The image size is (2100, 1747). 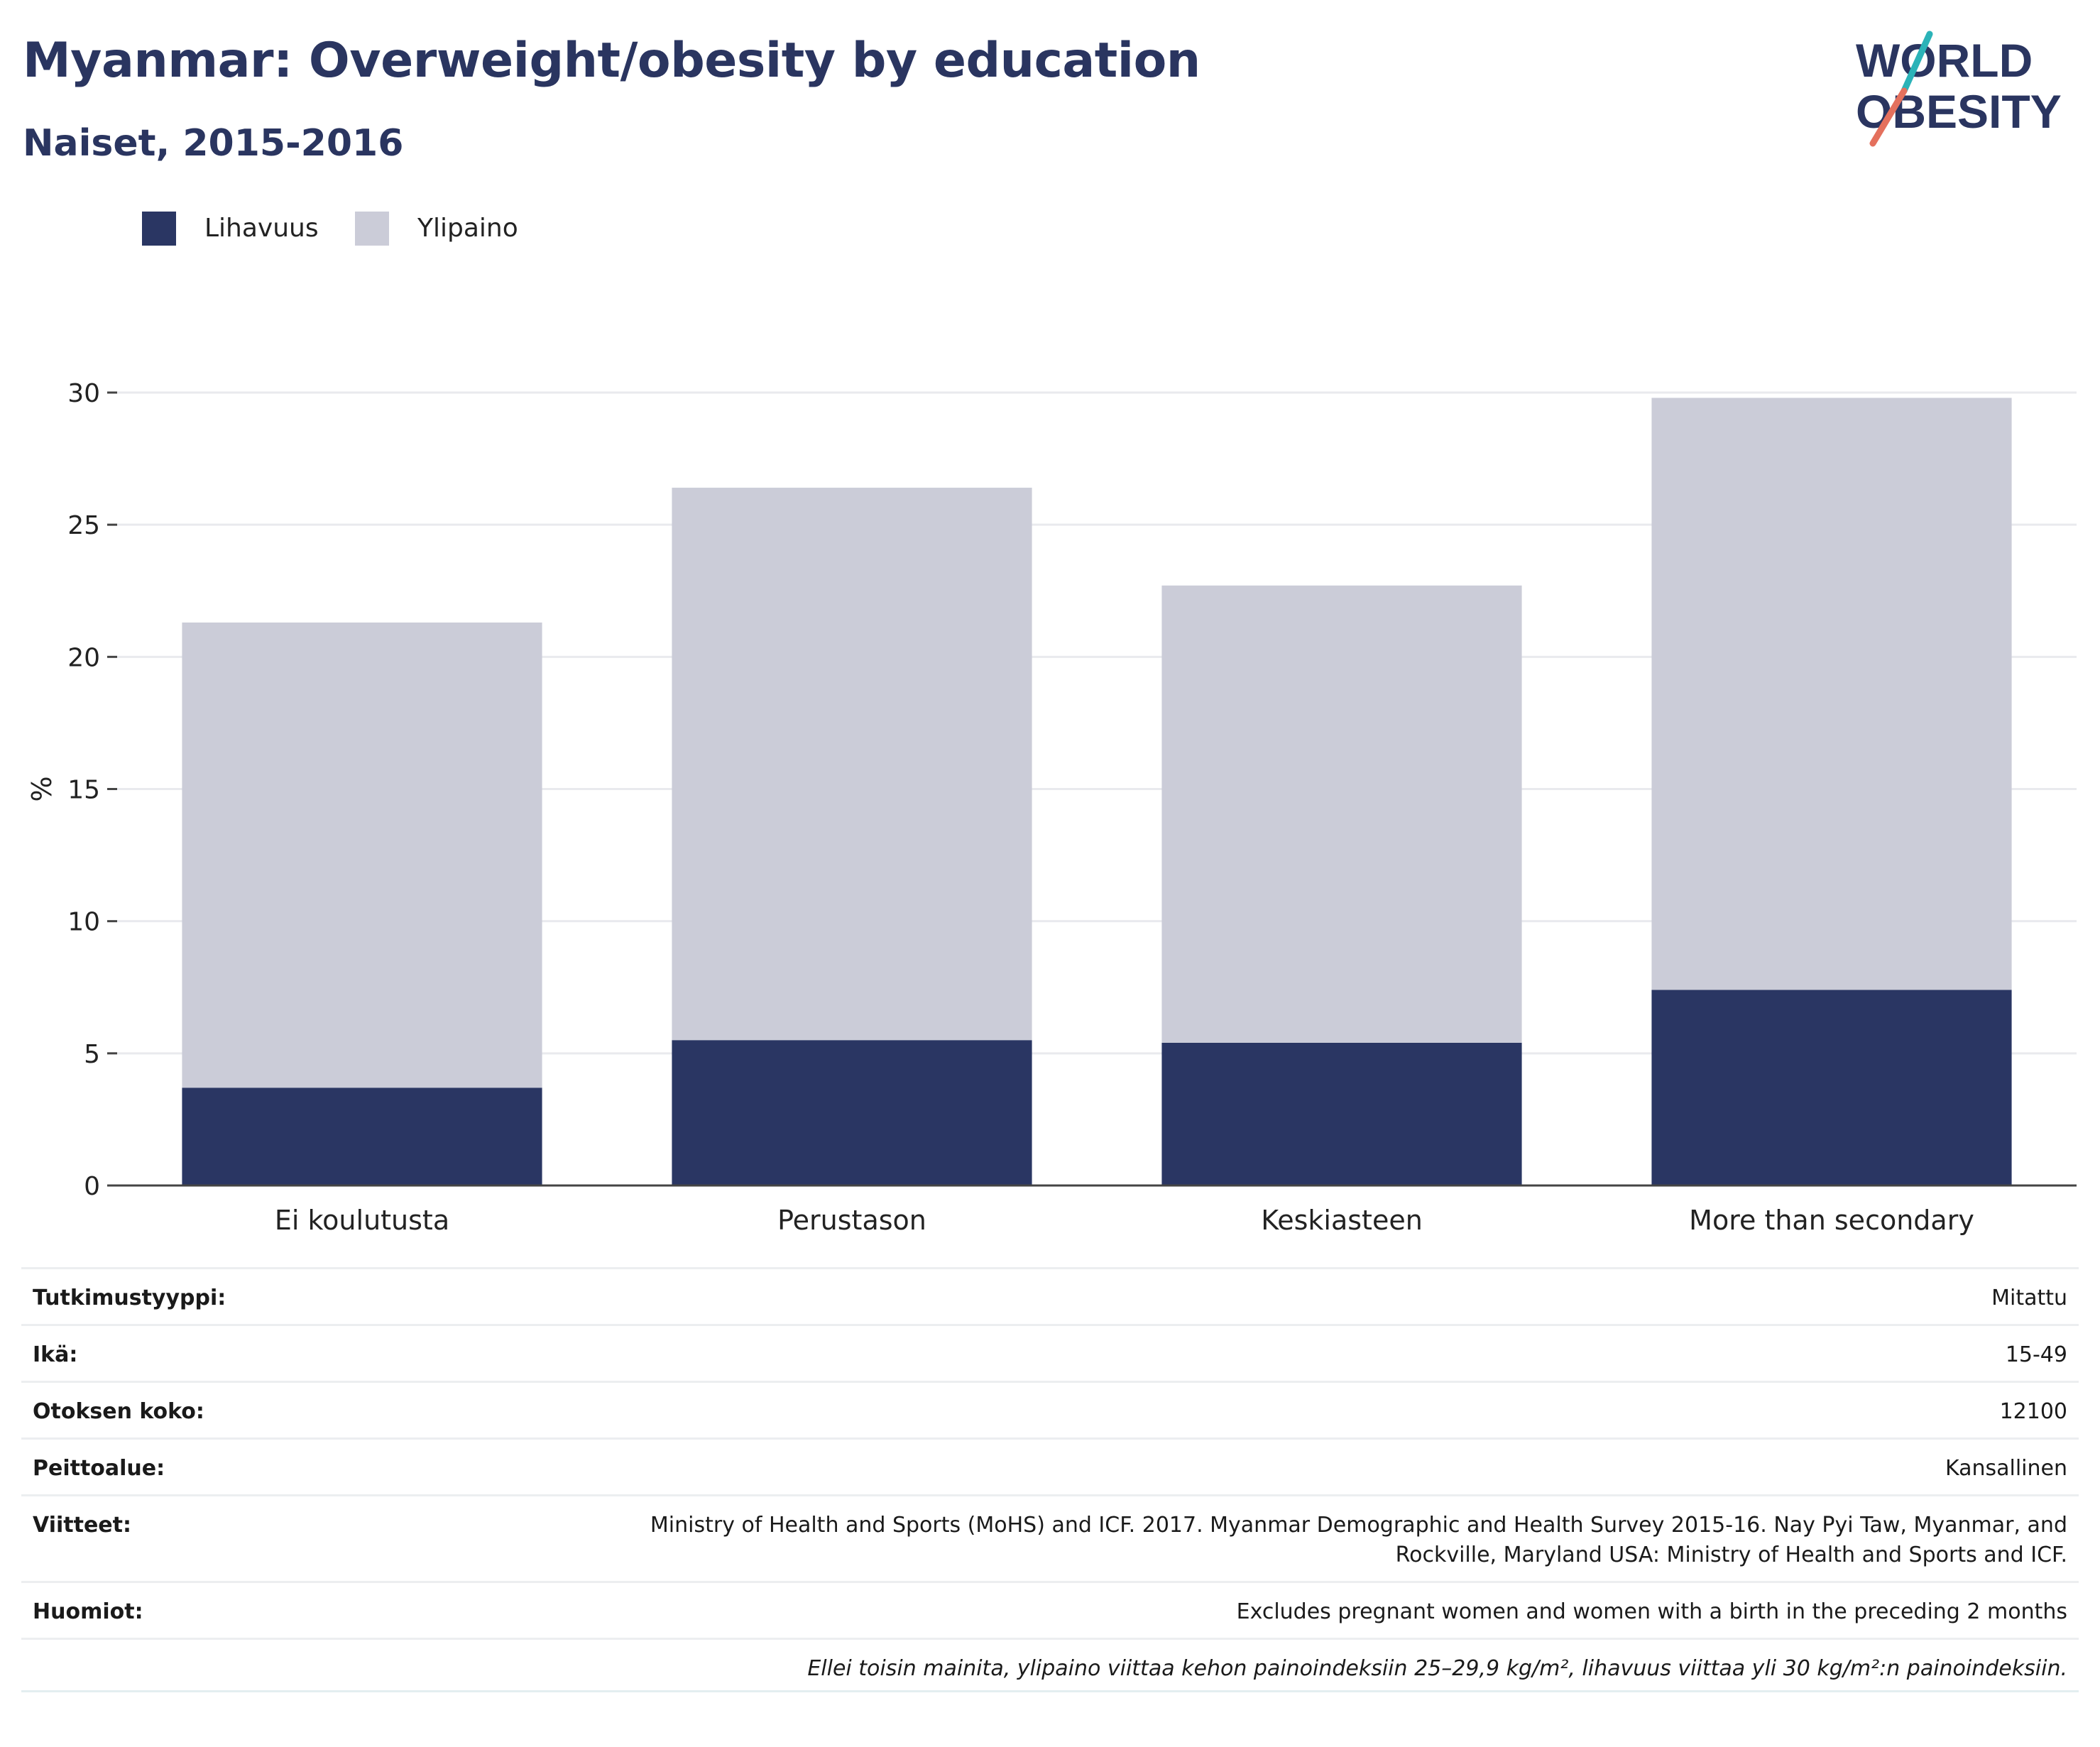 I want to click on logo-line1: WORLD, so click(x=1944, y=60).